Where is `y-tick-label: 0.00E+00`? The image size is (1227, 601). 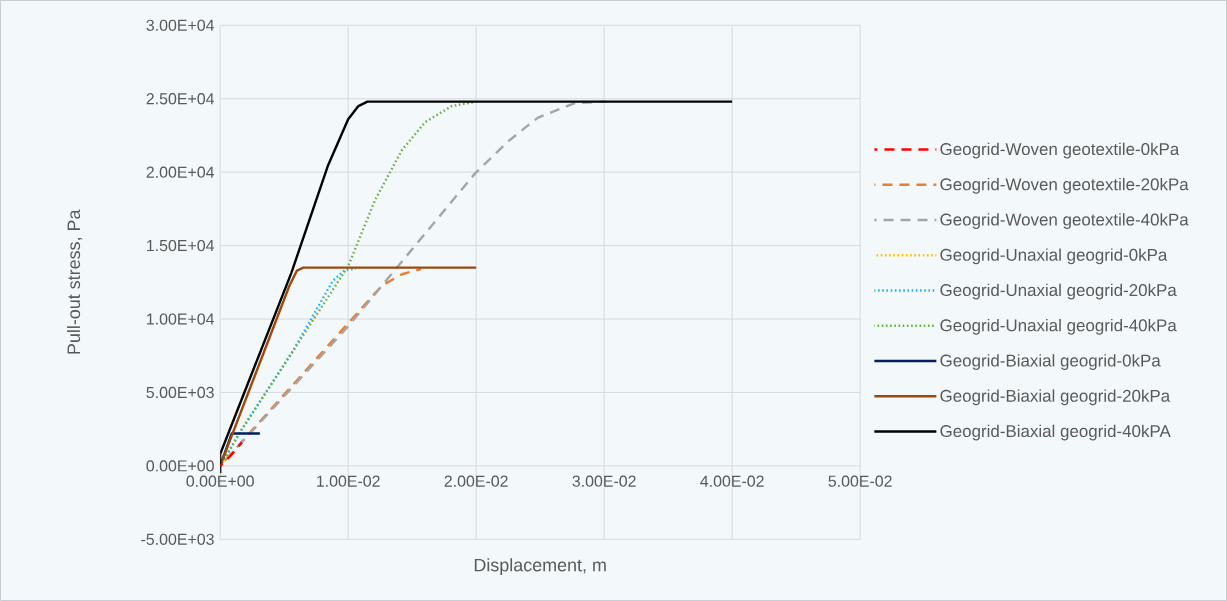
y-tick-label: 0.00E+00 is located at coordinates (180, 466).